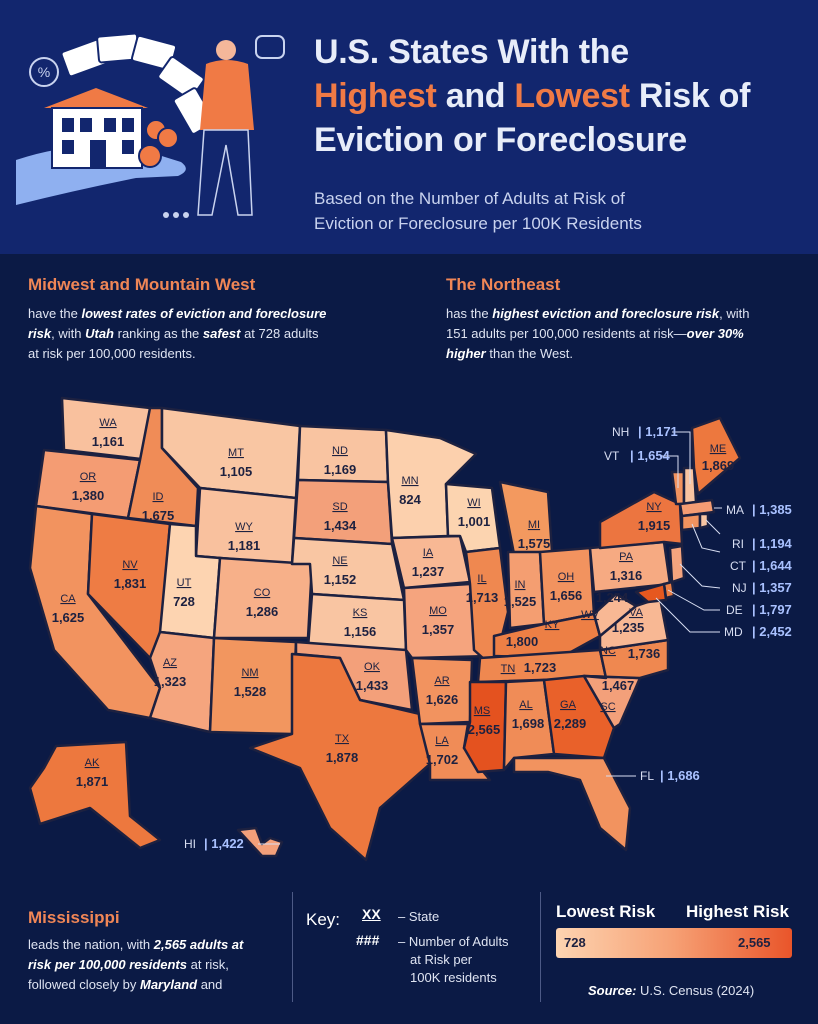 The width and height of the screenshot is (818, 1024). I want to click on state-MO-value: 1,357, so click(438, 629).